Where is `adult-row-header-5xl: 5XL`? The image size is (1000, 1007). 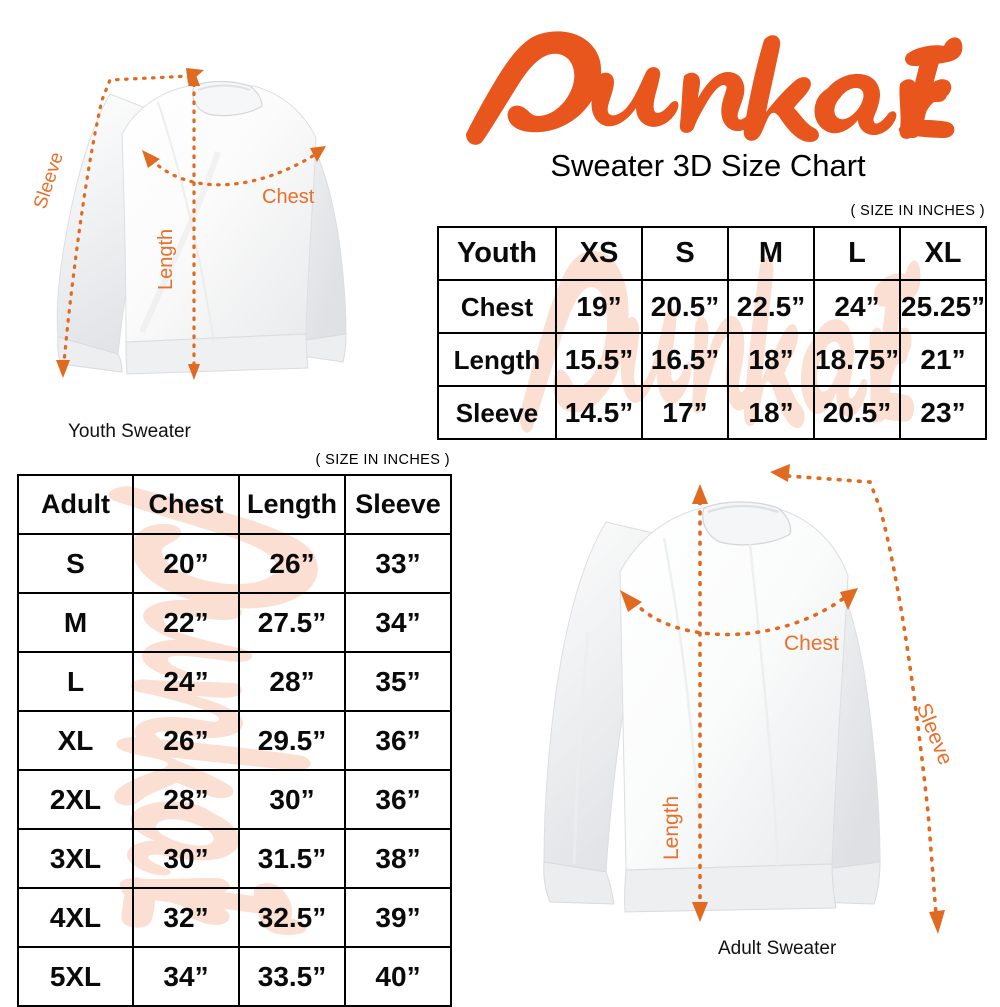
adult-row-header-5xl: 5XL is located at coordinates (75, 976).